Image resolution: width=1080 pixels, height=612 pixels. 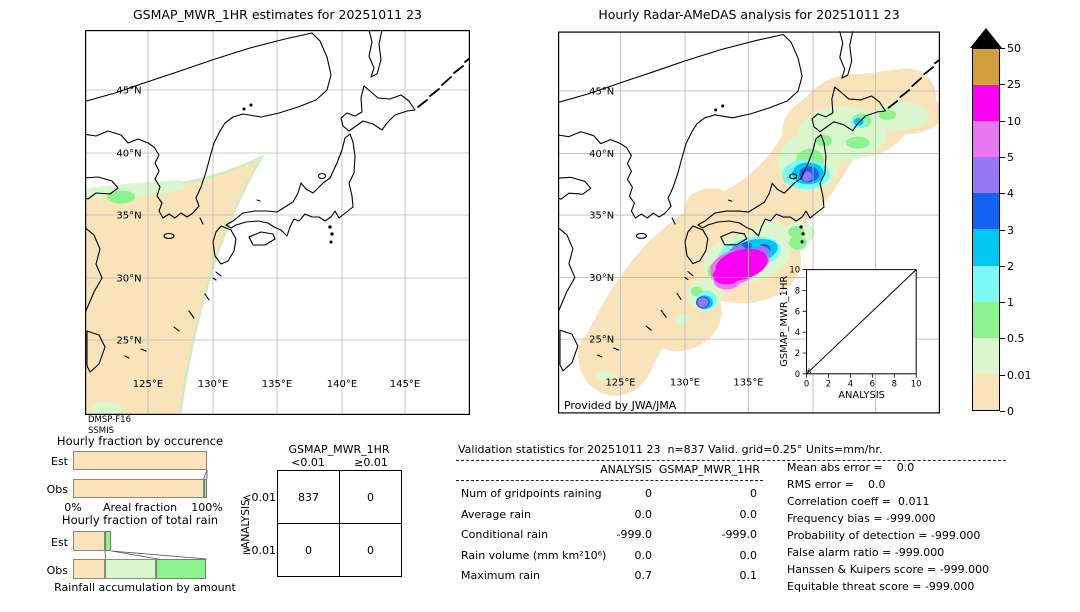 What do you see at coordinates (140, 520) in the screenshot?
I see `chart-title: Hourly fraction of total rain` at bounding box center [140, 520].